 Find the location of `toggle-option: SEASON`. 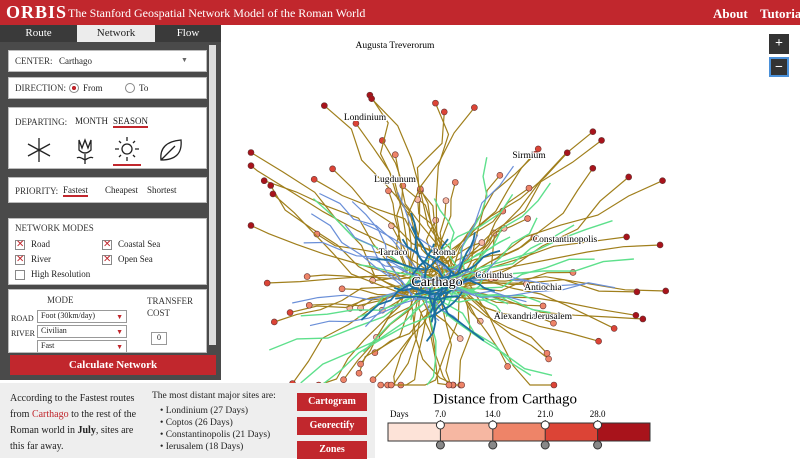

toggle-option: SEASON is located at coordinates (131, 122).